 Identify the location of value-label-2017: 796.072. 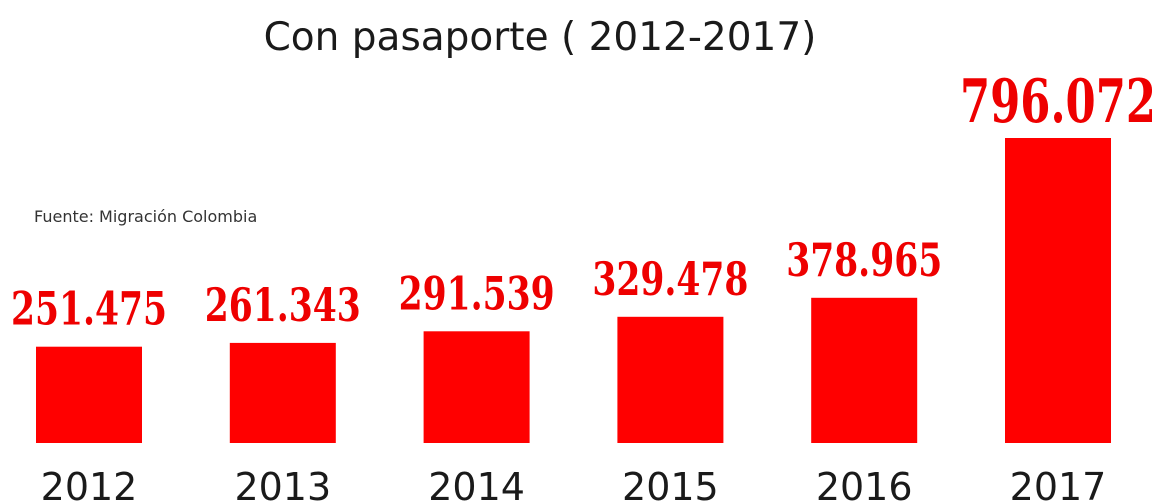
(1056, 102).